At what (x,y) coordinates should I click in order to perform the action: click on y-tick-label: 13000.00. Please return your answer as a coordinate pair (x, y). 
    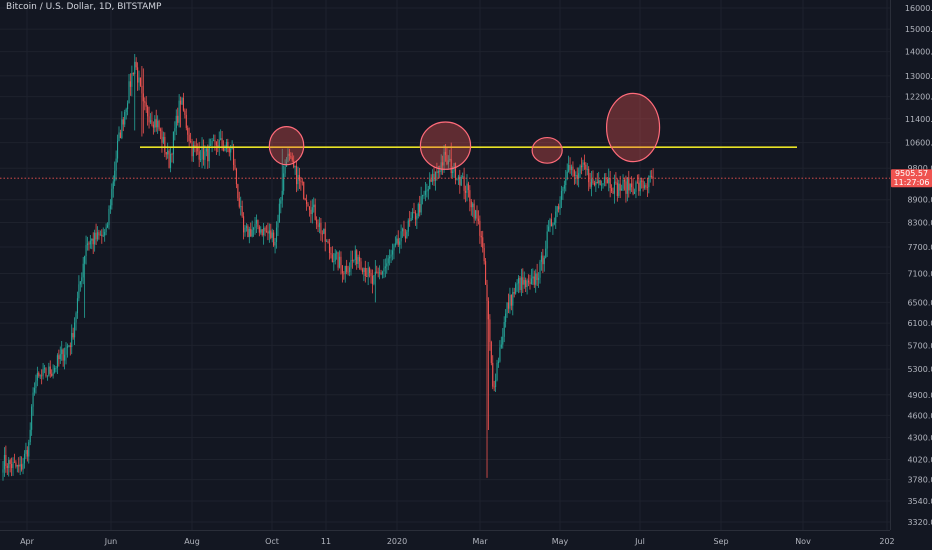
    Looking at the image, I should click on (918, 76).